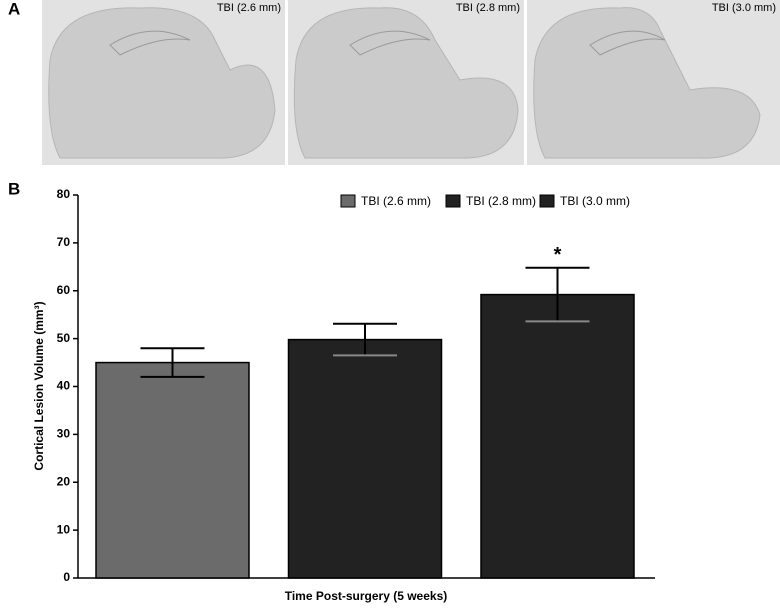  Describe the element at coordinates (39, 385) in the screenshot. I see `y-axis-label: Cortical Lesion Volume (mm³)` at that location.